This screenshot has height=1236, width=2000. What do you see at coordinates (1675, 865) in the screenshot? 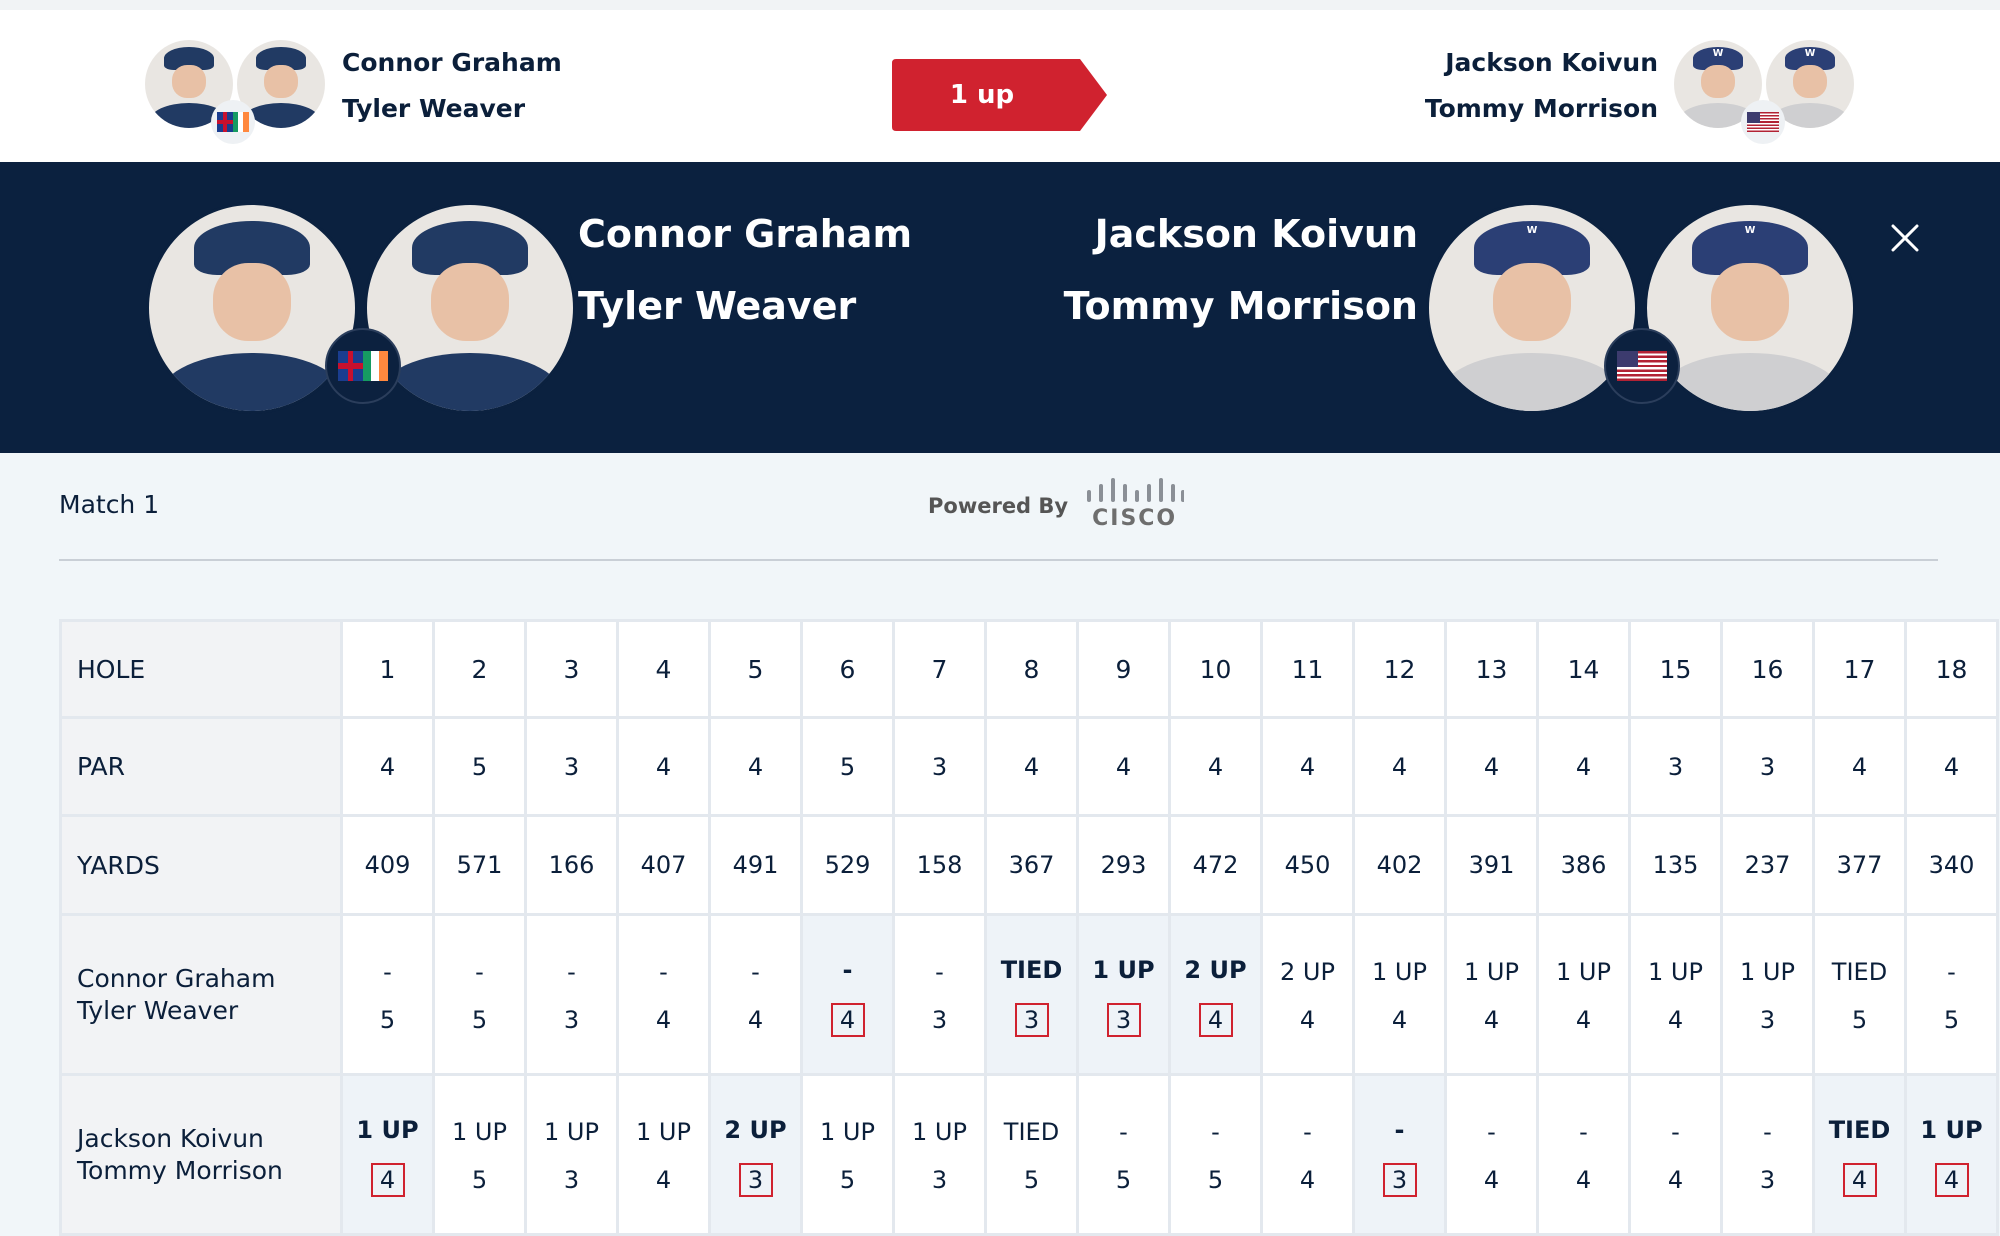
I see `yards-cell: 135` at bounding box center [1675, 865].